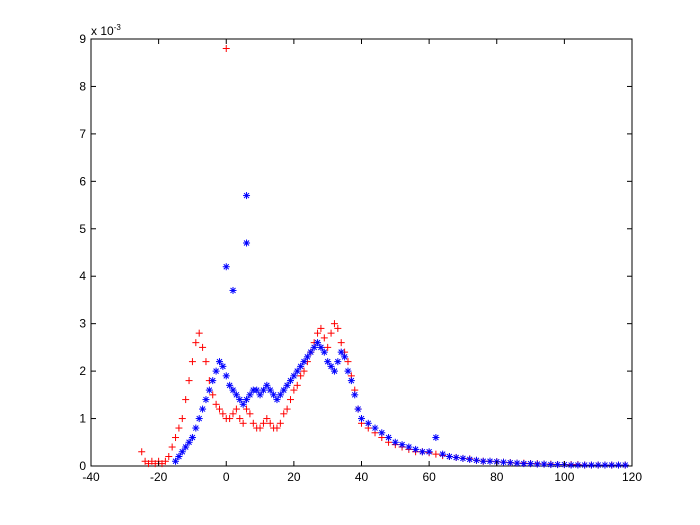 This screenshot has height=525, width=700. I want to click on y-tick-label: 5, so click(82, 229).